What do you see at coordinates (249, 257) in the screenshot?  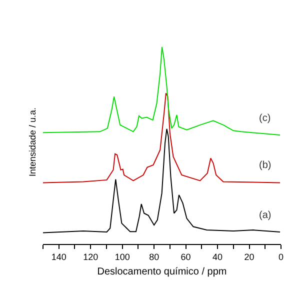 I see `x-tick-label: 20` at bounding box center [249, 257].